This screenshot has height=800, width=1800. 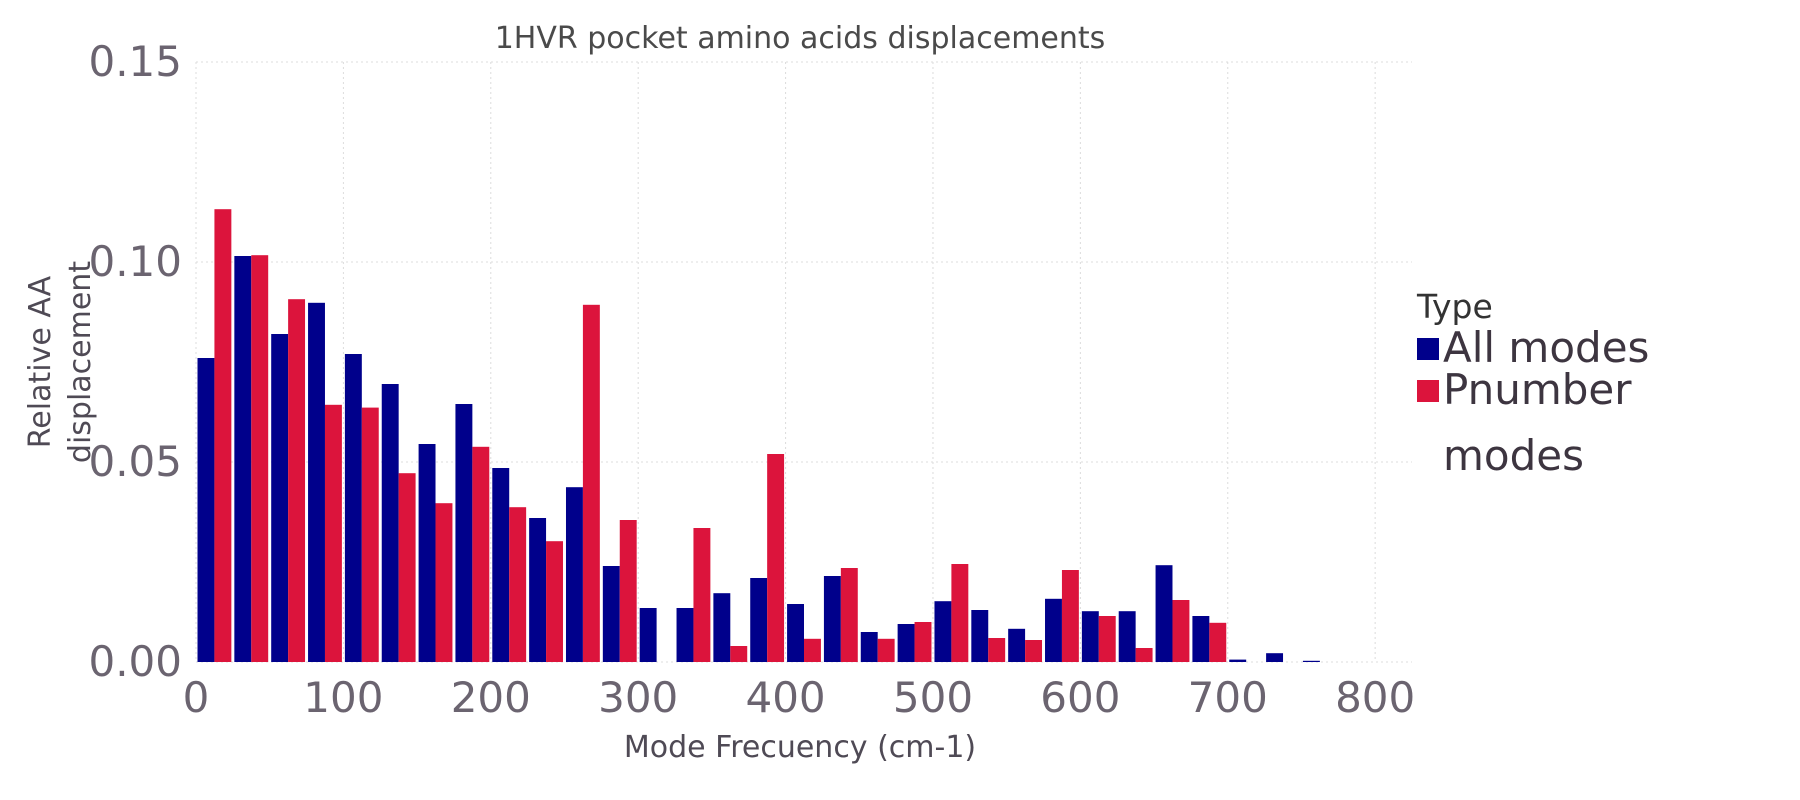 What do you see at coordinates (135, 661) in the screenshot?
I see `y-tick-label: 0.00` at bounding box center [135, 661].